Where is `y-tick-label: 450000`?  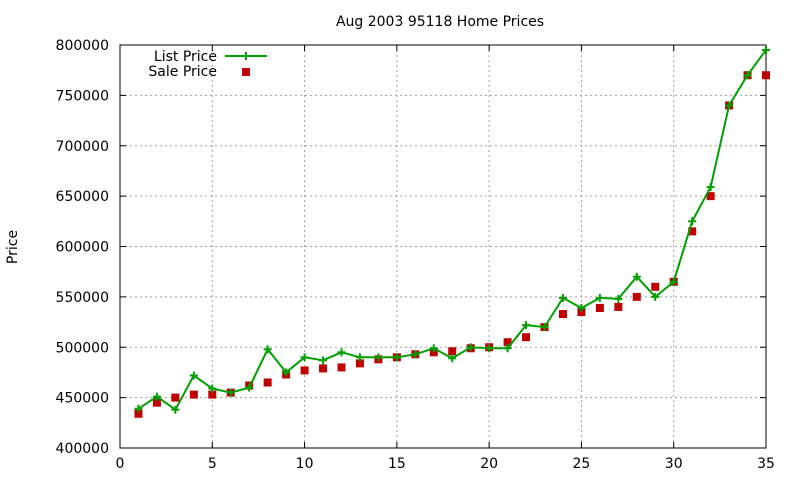
y-tick-label: 450000 is located at coordinates (82, 399).